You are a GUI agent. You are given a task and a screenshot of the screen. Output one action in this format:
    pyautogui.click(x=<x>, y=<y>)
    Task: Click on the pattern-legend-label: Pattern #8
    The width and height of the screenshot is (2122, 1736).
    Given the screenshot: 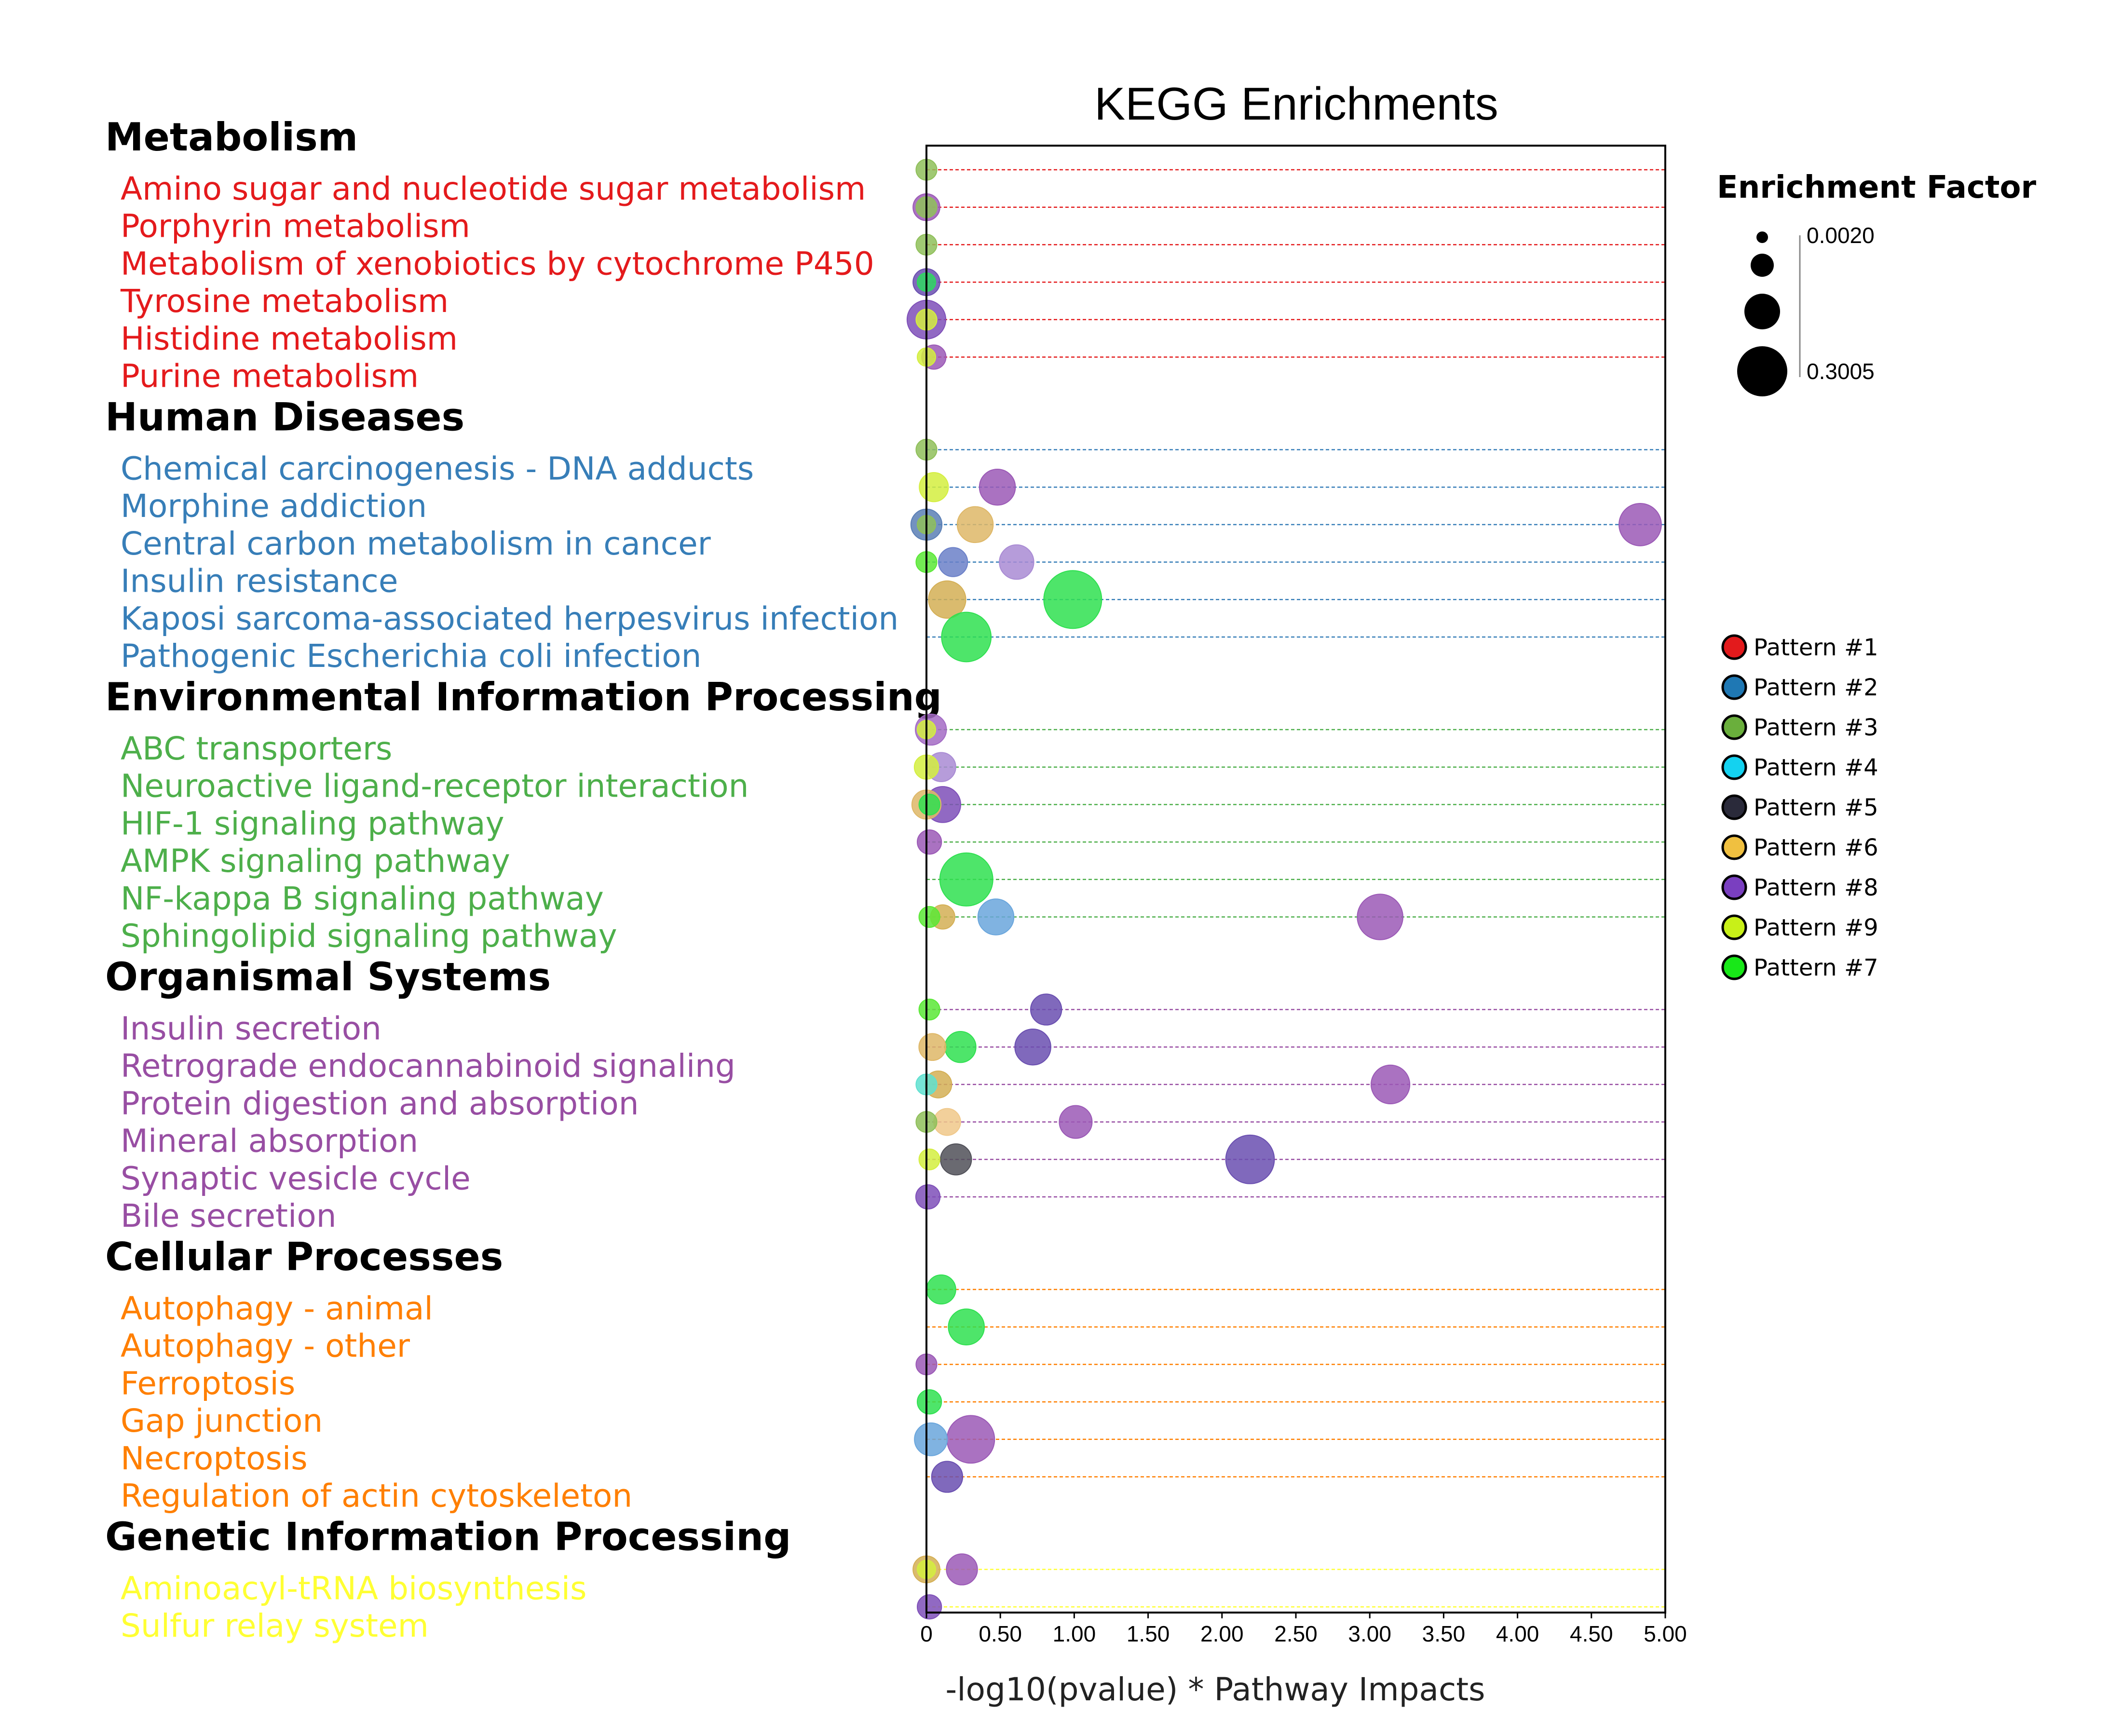 What is the action you would take?
    pyautogui.click(x=1816, y=888)
    